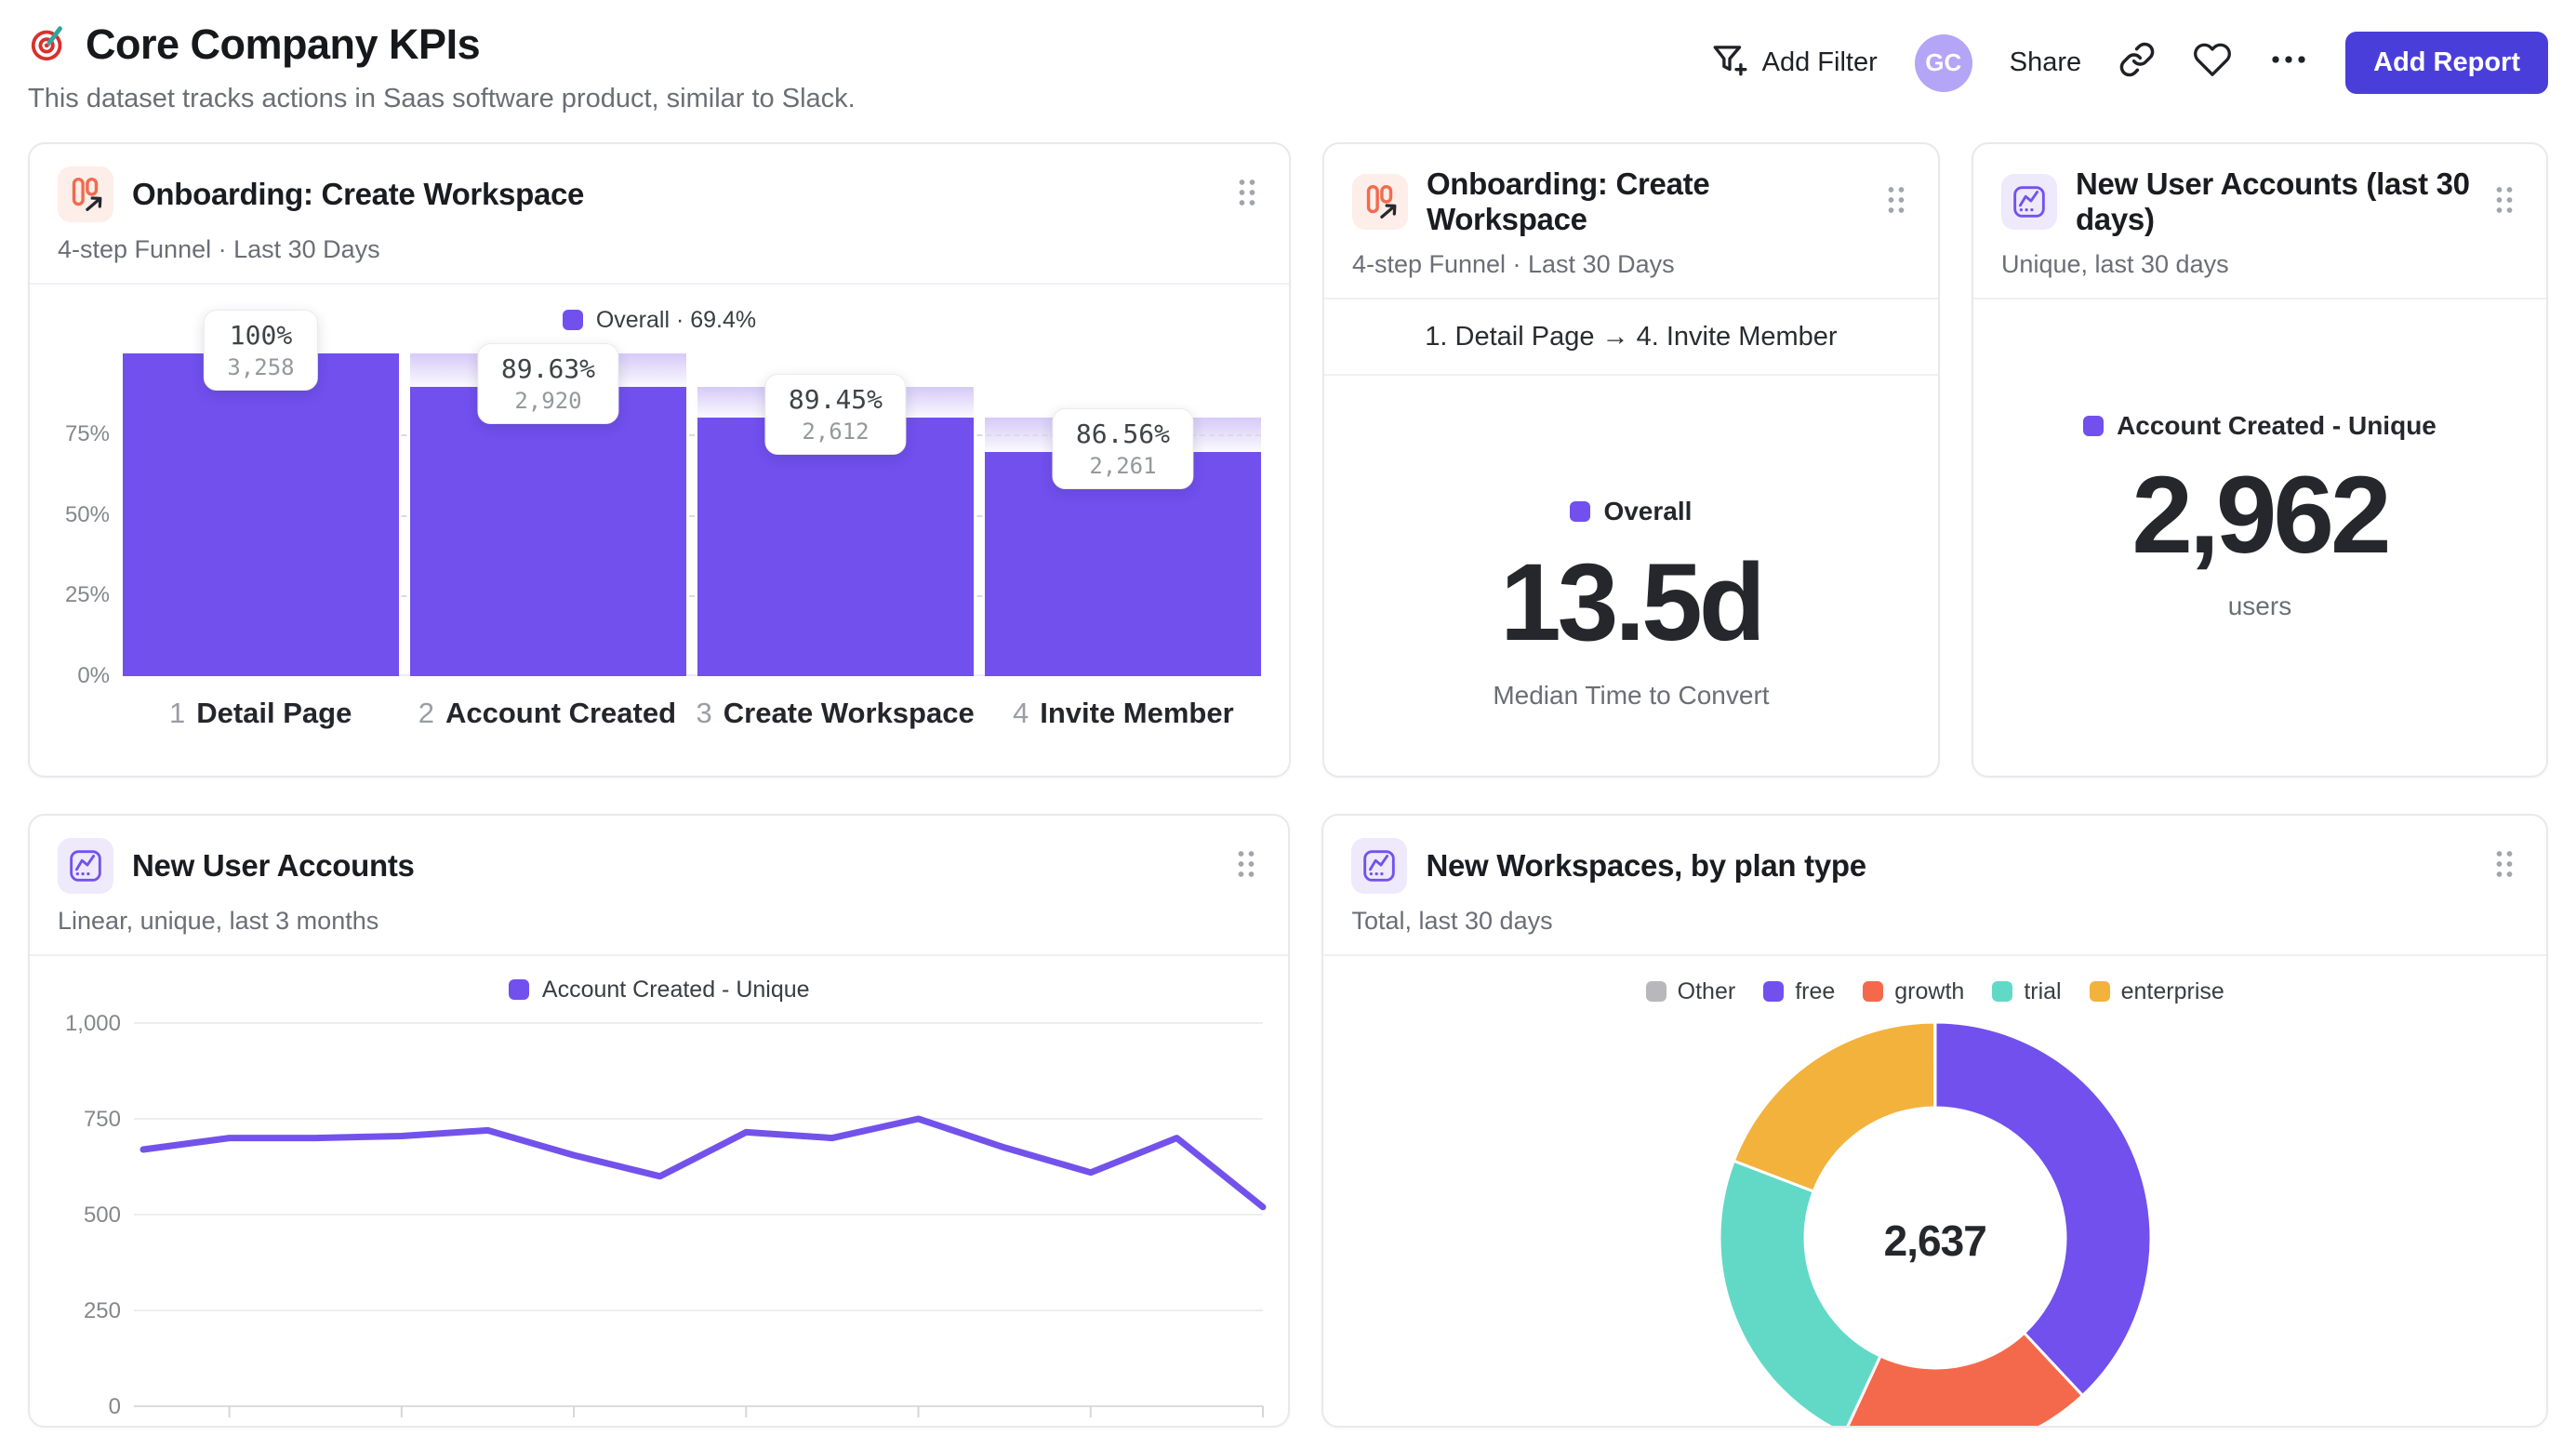 The width and height of the screenshot is (2576, 1449). I want to click on link-icon, so click(2137, 64).